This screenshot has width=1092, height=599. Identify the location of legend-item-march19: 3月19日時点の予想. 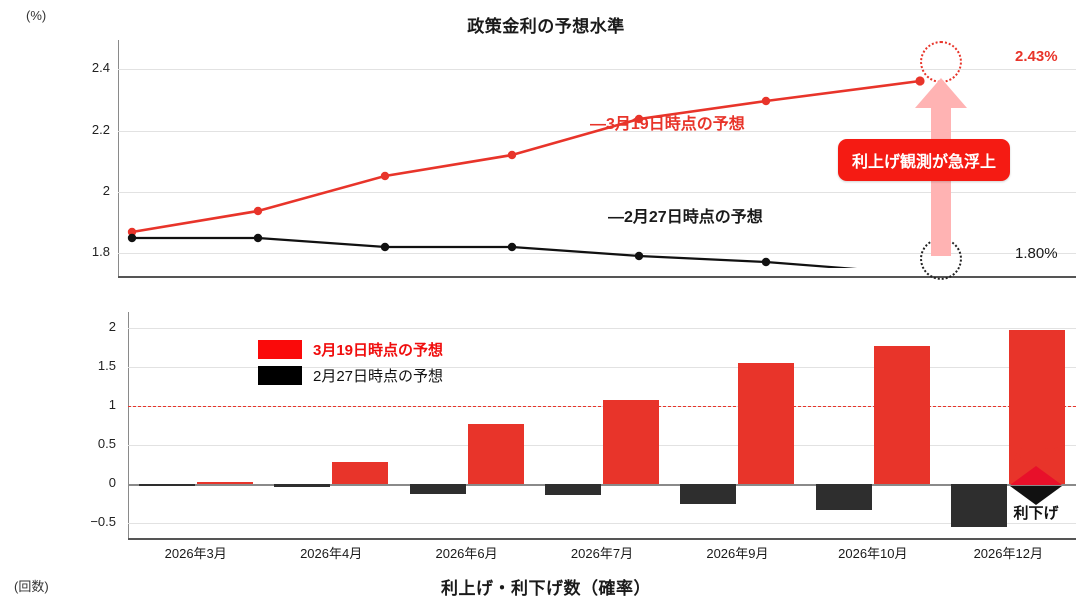
(350, 349).